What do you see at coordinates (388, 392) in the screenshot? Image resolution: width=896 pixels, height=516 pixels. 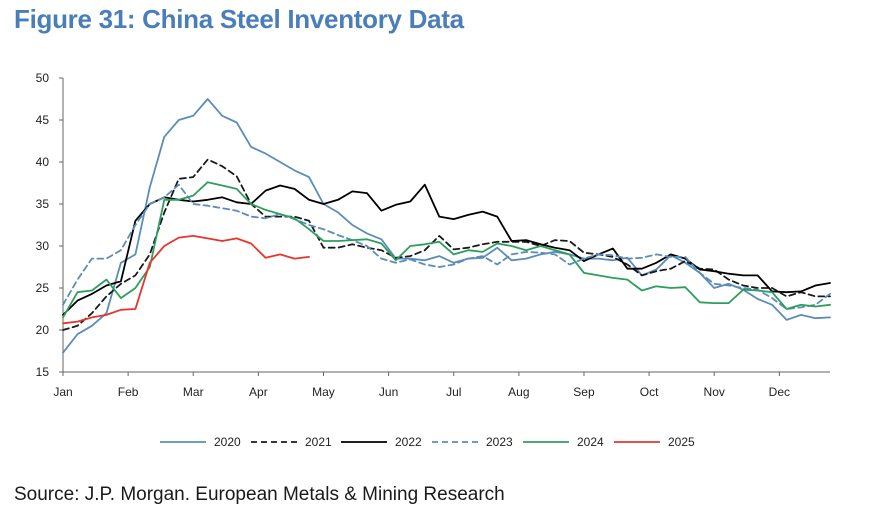 I see `x-tick-label: Jun` at bounding box center [388, 392].